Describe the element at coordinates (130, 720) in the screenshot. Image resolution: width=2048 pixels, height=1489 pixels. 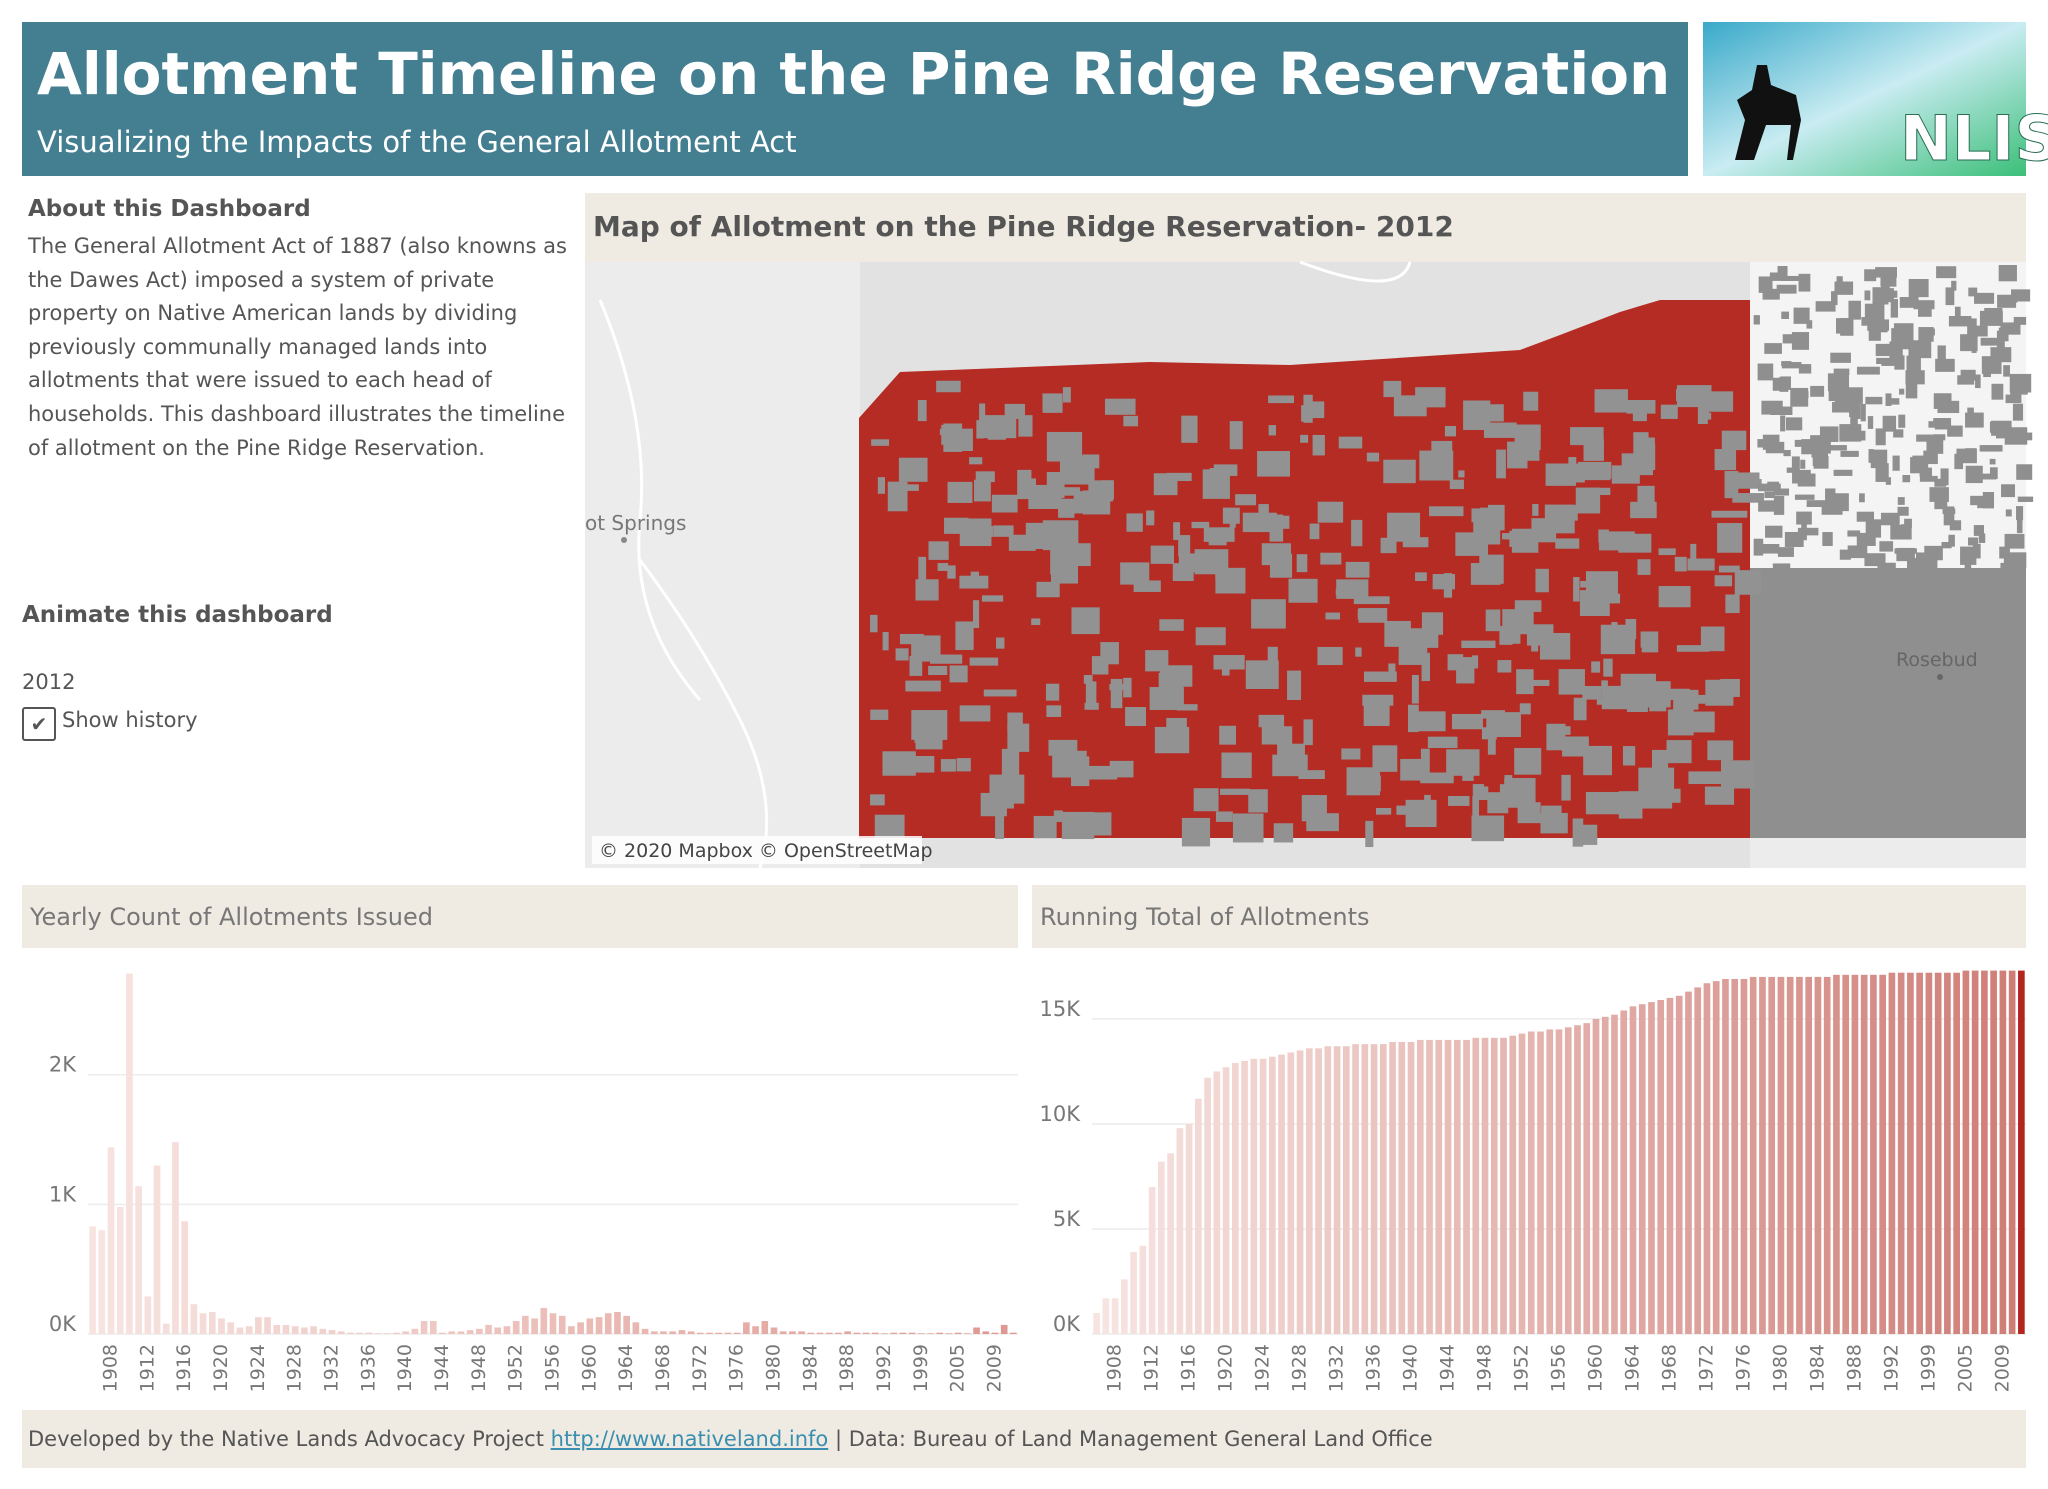
I see `checkbox-label: Show history` at that location.